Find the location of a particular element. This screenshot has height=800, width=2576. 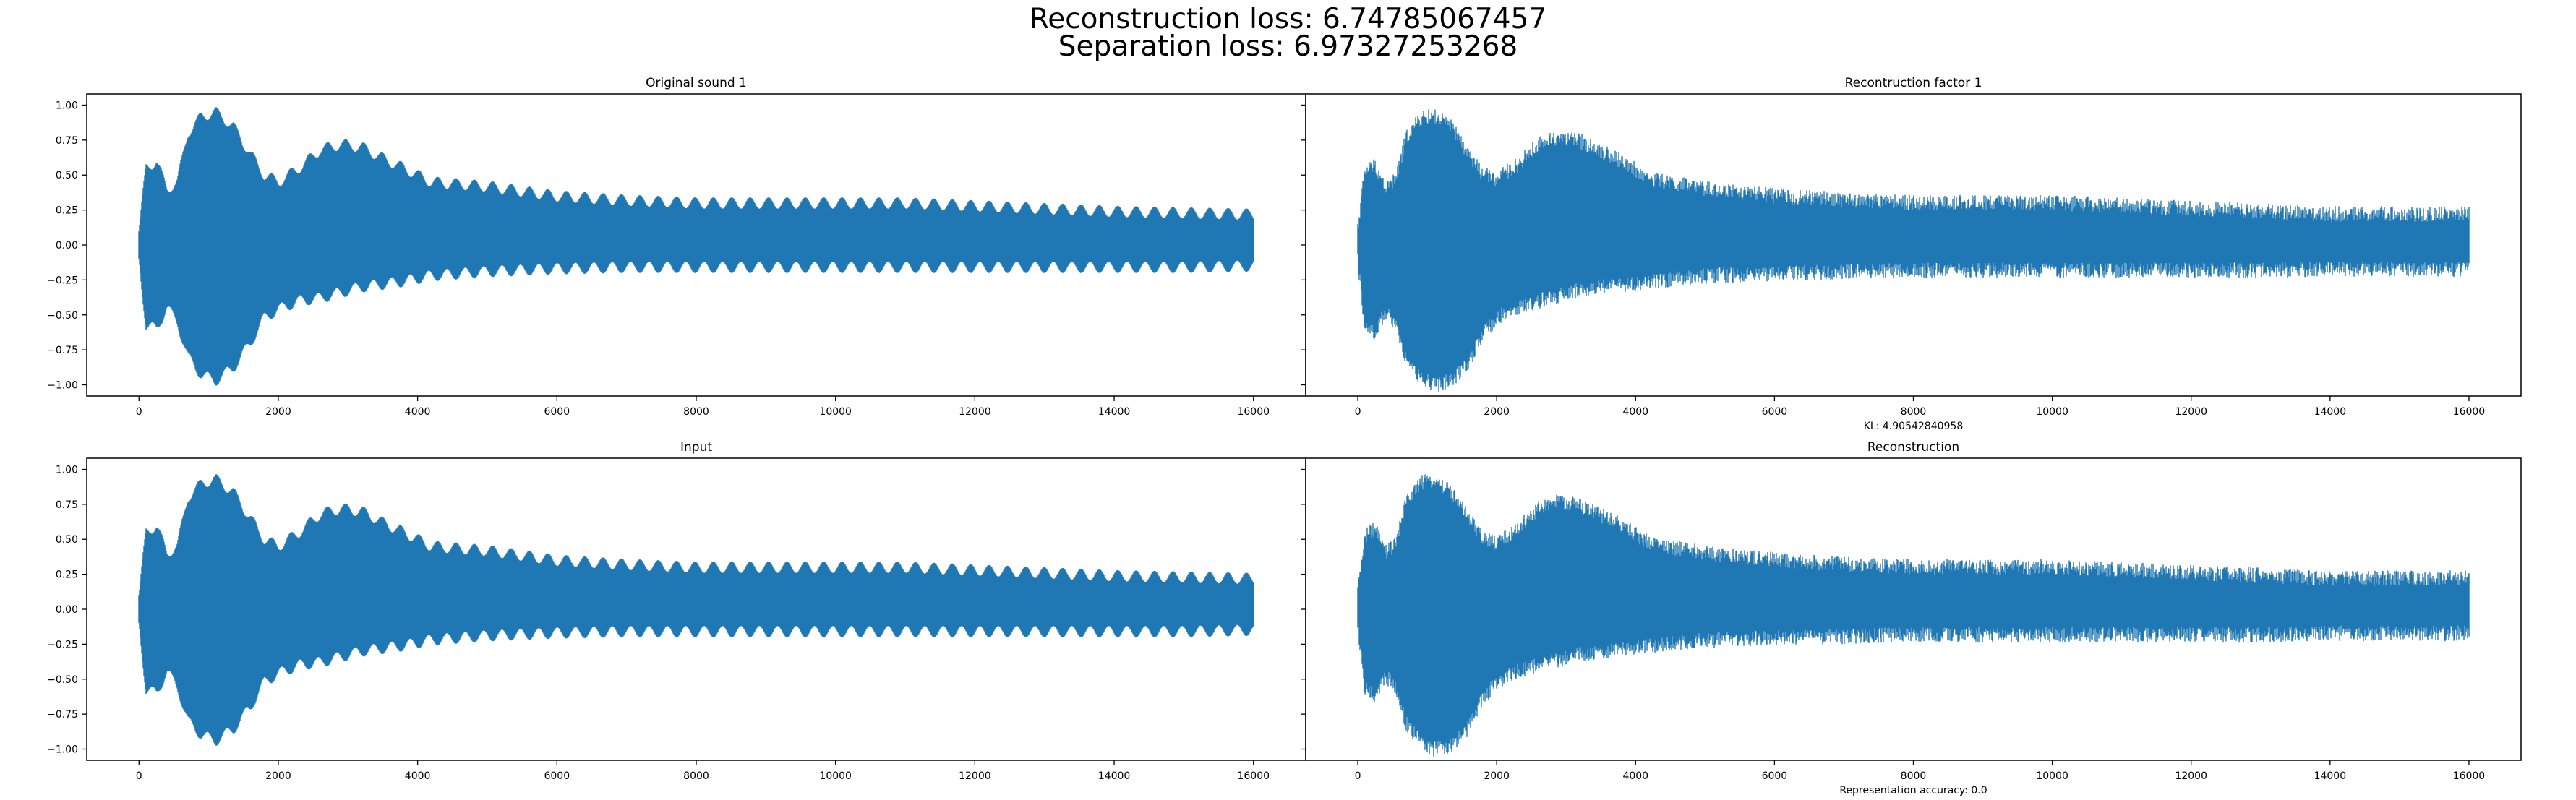

x-axis-label: Representation accuracy: 0.0 is located at coordinates (1913, 791).